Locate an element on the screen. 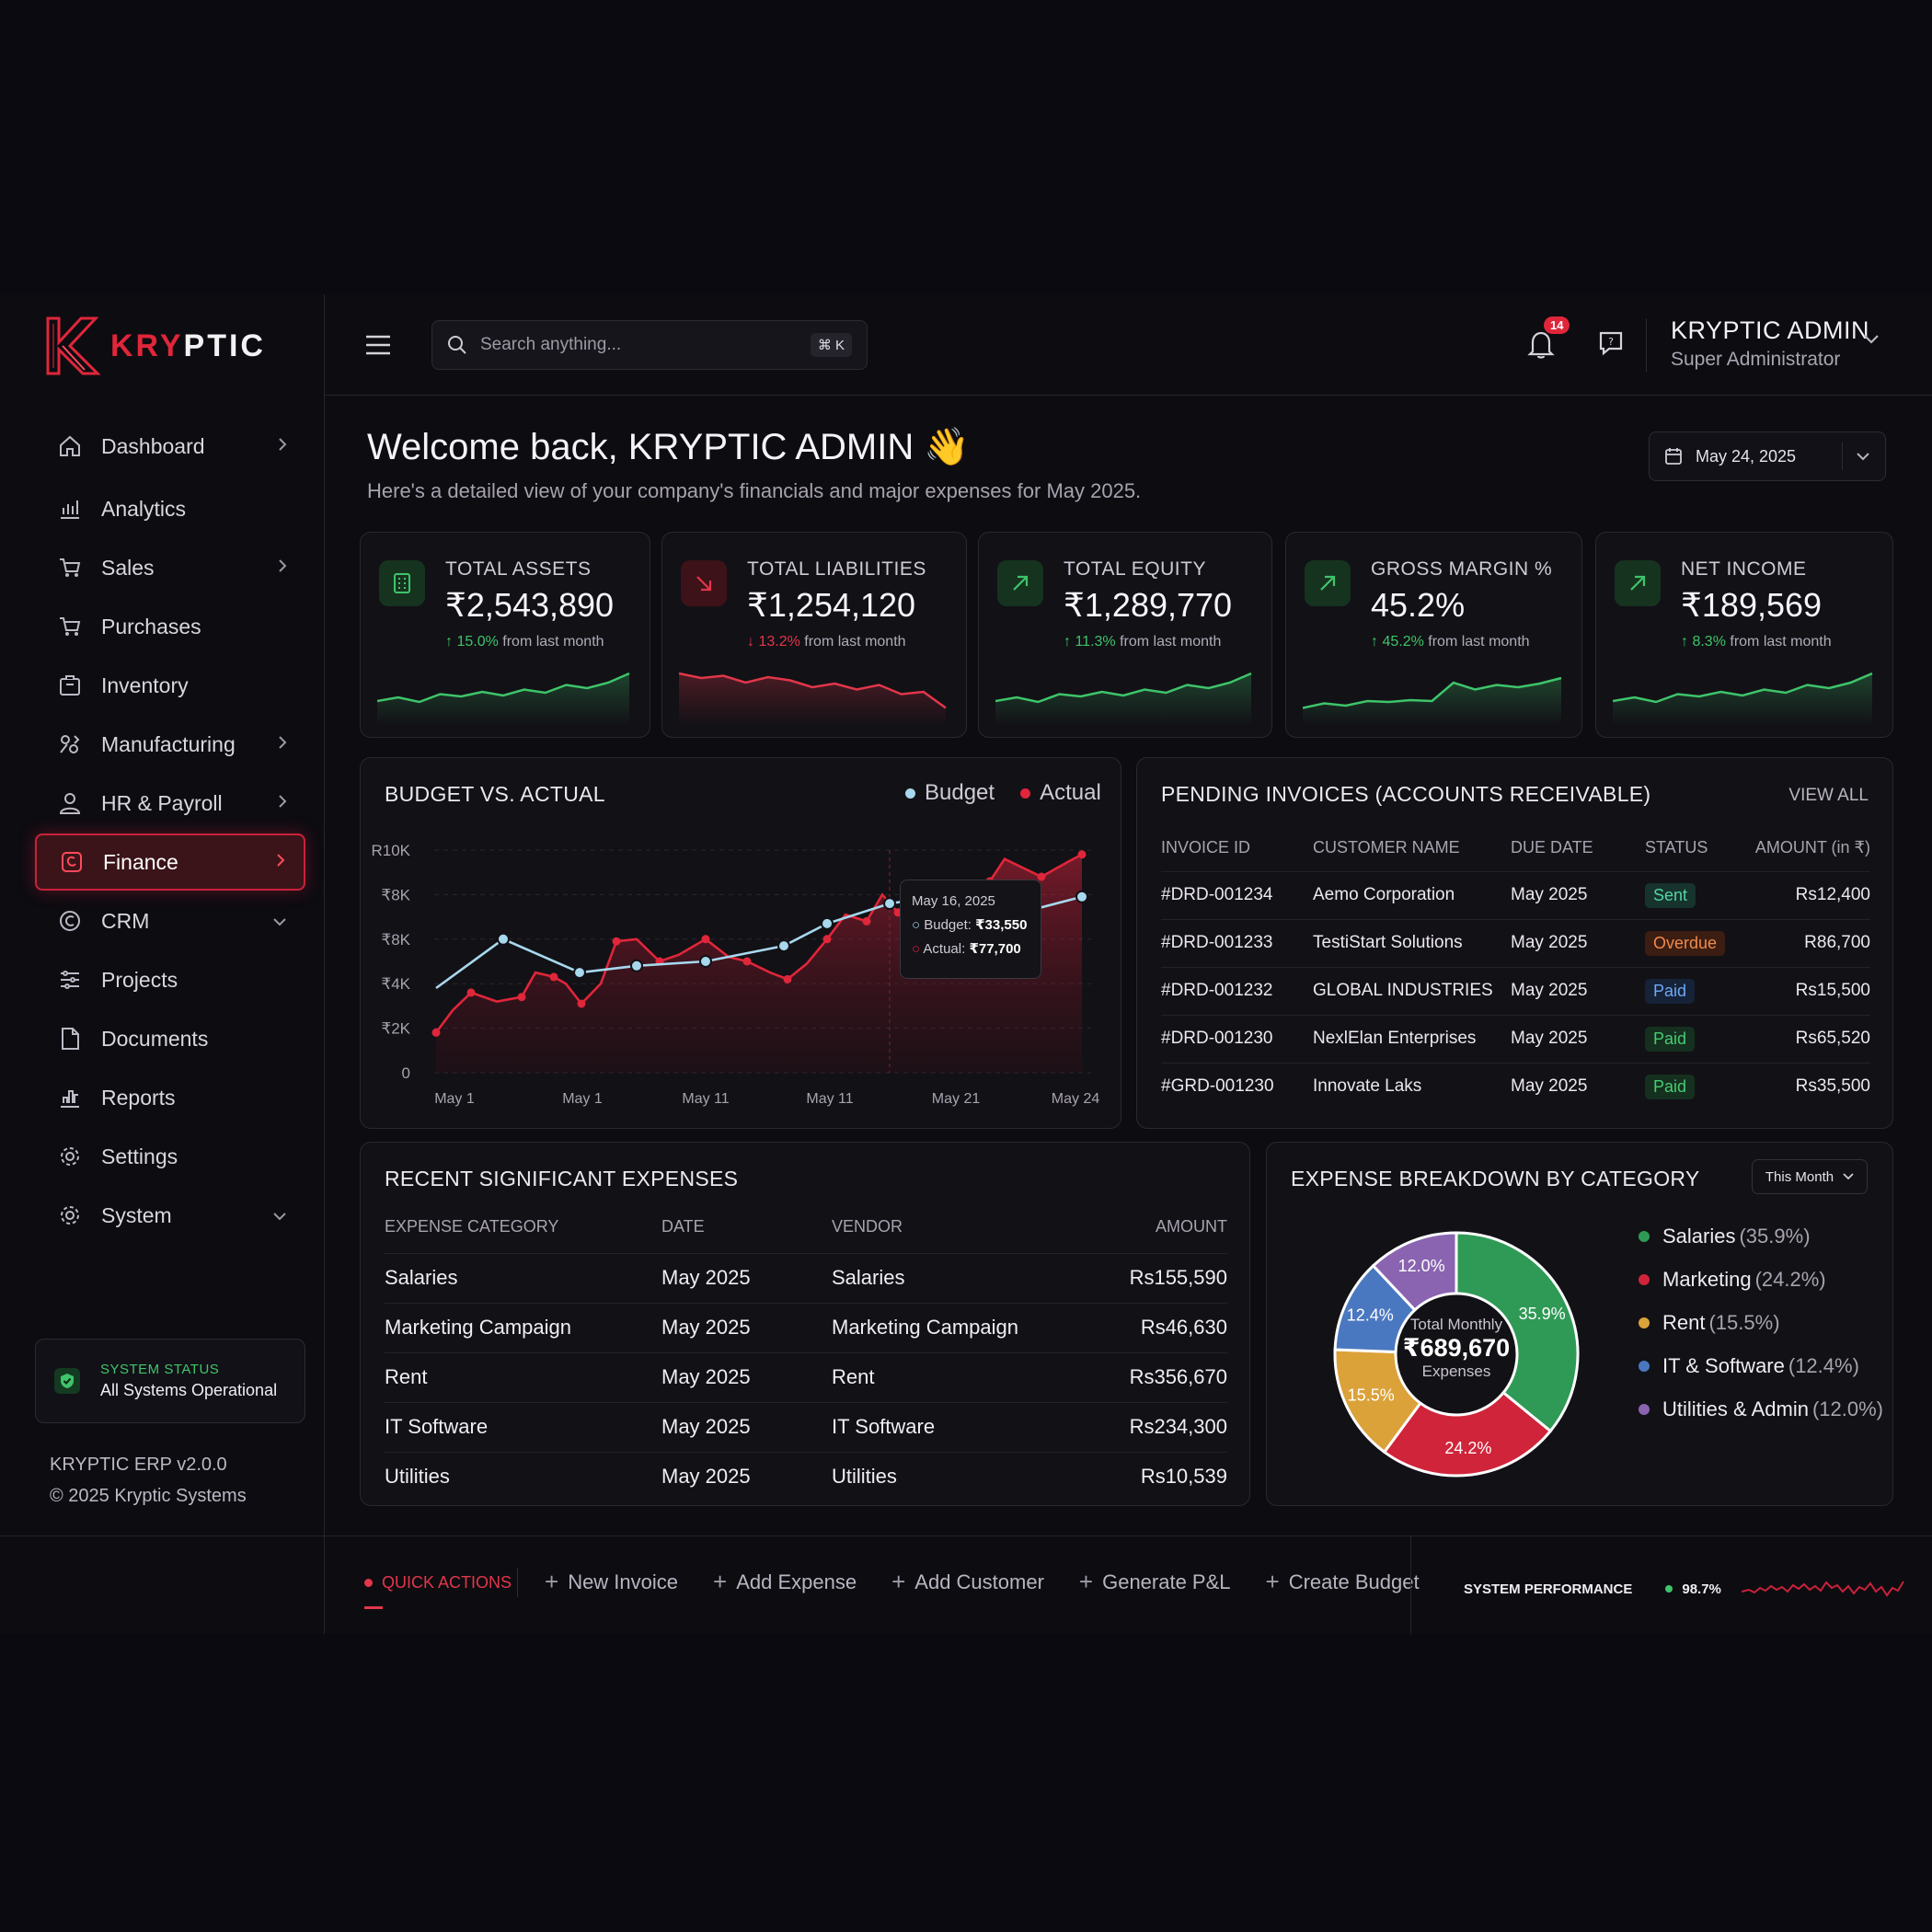  sidebar-item-manufacturing: Manufacturing is located at coordinates (170, 744).